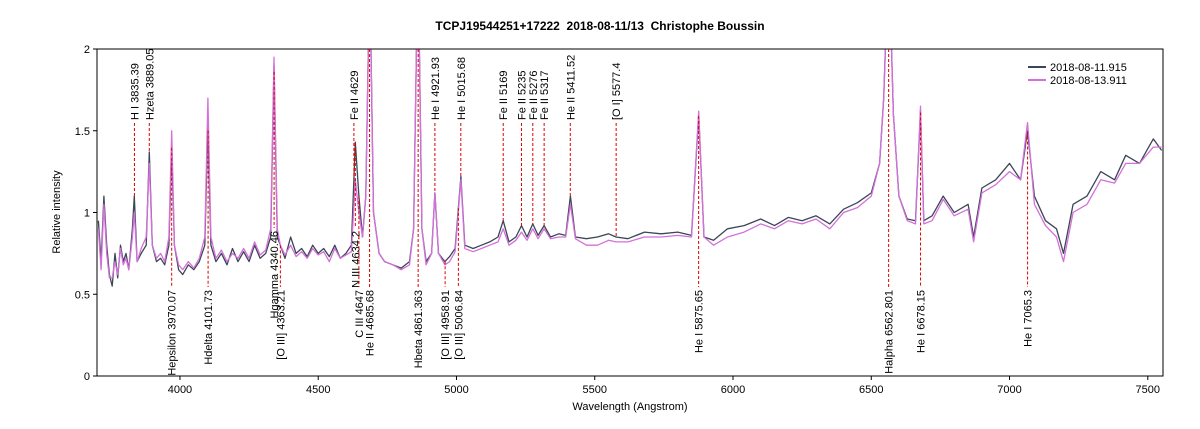 The image size is (1200, 429). I want to click on line-label: Hdelta 4101.73, so click(209, 327).